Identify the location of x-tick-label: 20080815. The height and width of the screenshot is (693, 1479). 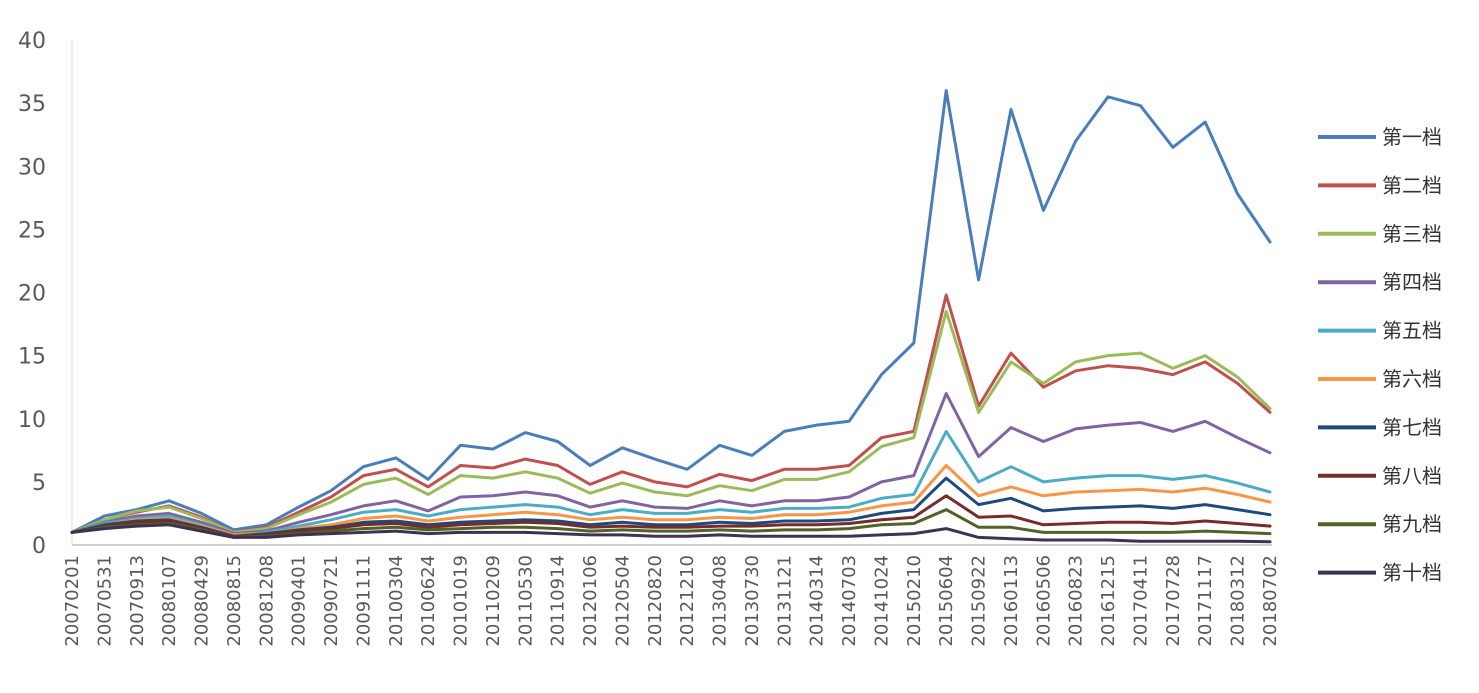
(234, 601).